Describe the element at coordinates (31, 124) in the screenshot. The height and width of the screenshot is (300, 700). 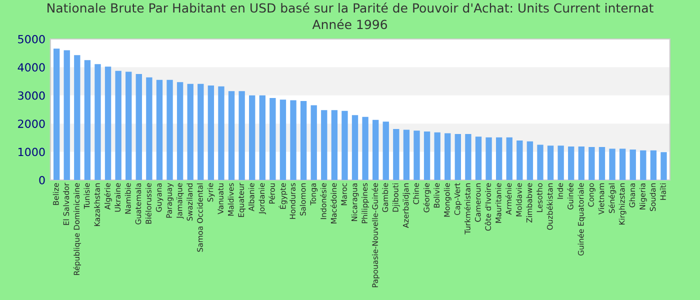
I see `y-tick-label: 2000` at that location.